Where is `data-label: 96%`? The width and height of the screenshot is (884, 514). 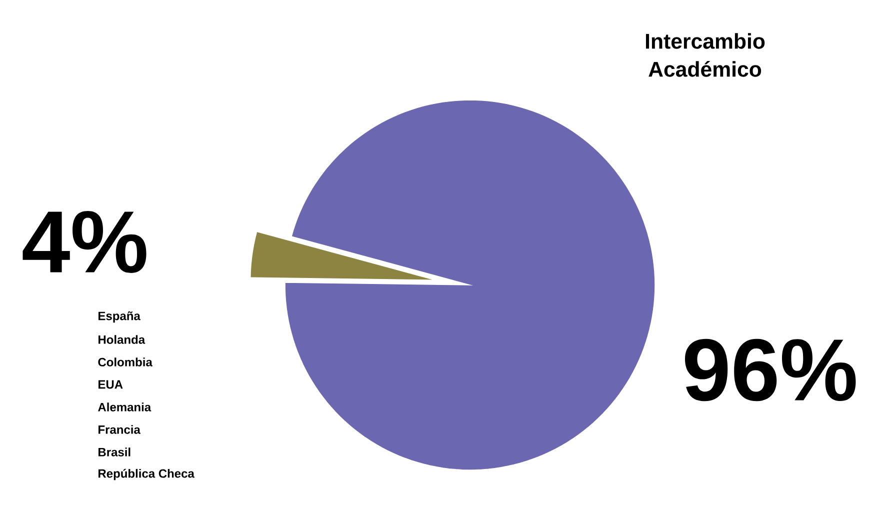 data-label: 96% is located at coordinates (770, 370).